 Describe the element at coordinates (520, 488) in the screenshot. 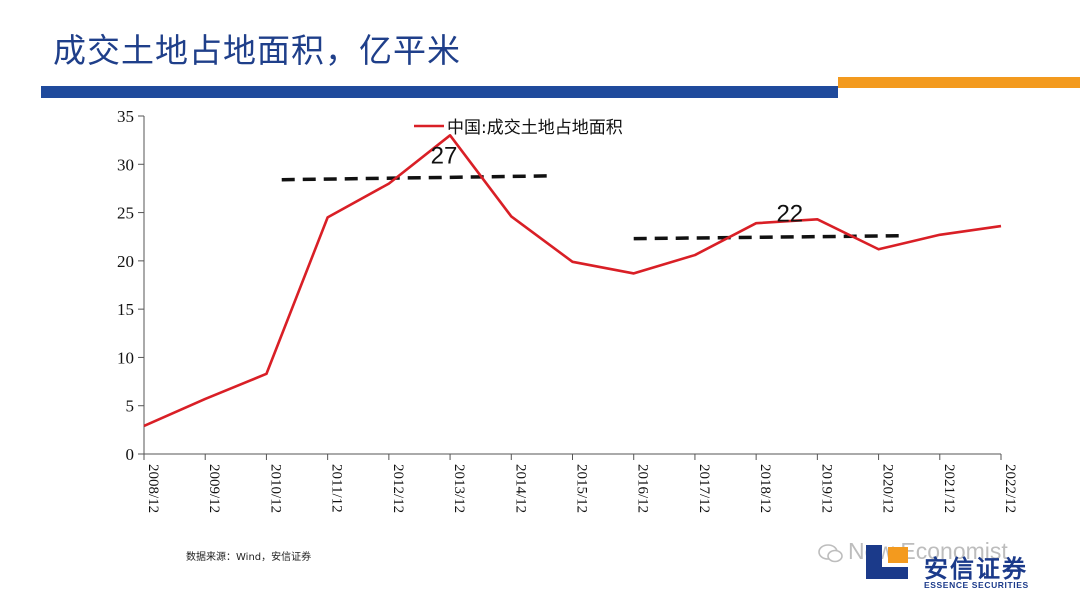

I see `x-tick-label: 2014/12` at that location.